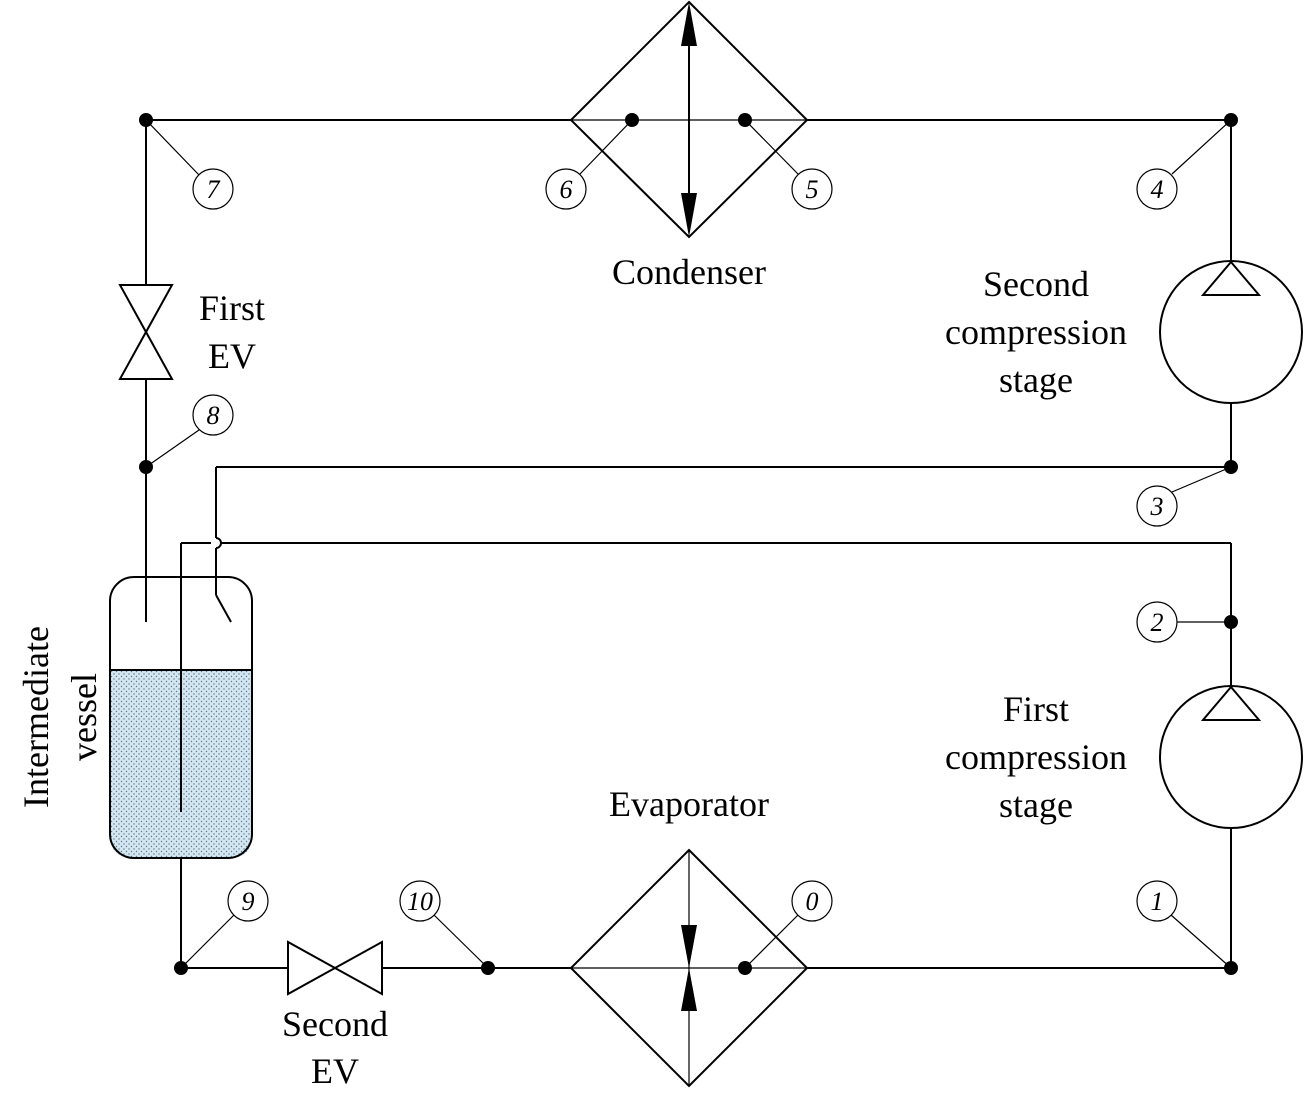 The width and height of the screenshot is (1304, 1113). I want to click on second-expansion-valve: Second EV, so click(335, 1015).